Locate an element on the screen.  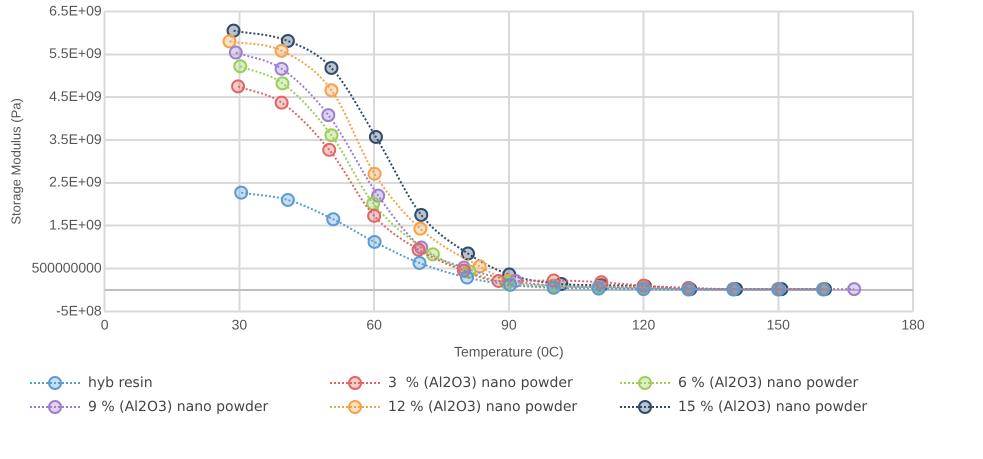
y-tick-label: 2.5E+09 is located at coordinates (75, 182).